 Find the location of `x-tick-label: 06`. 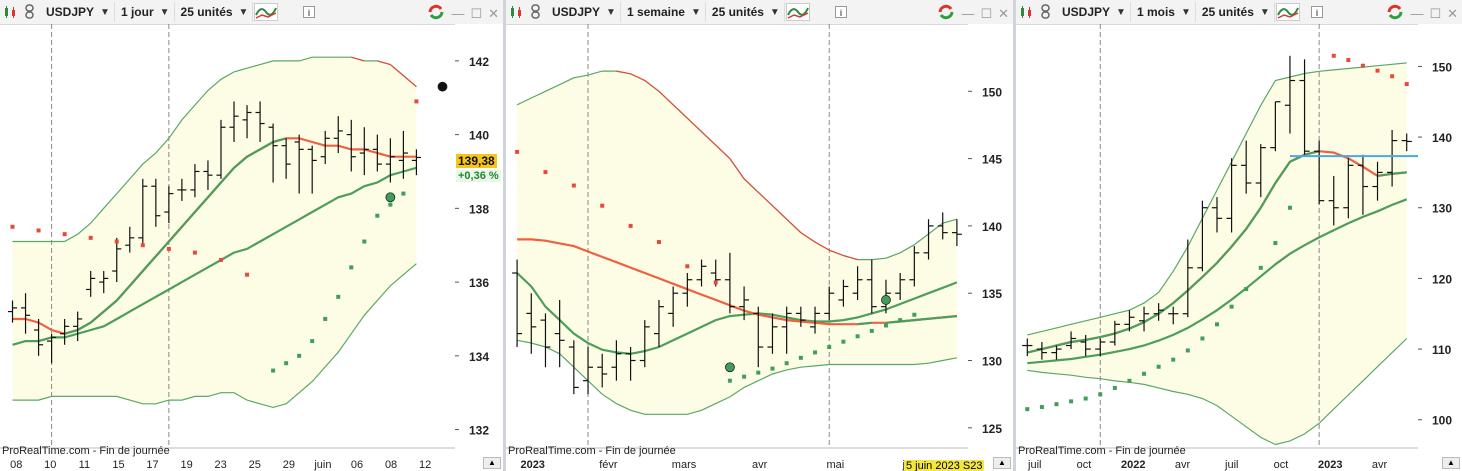

x-tick-label: 06 is located at coordinates (357, 465).